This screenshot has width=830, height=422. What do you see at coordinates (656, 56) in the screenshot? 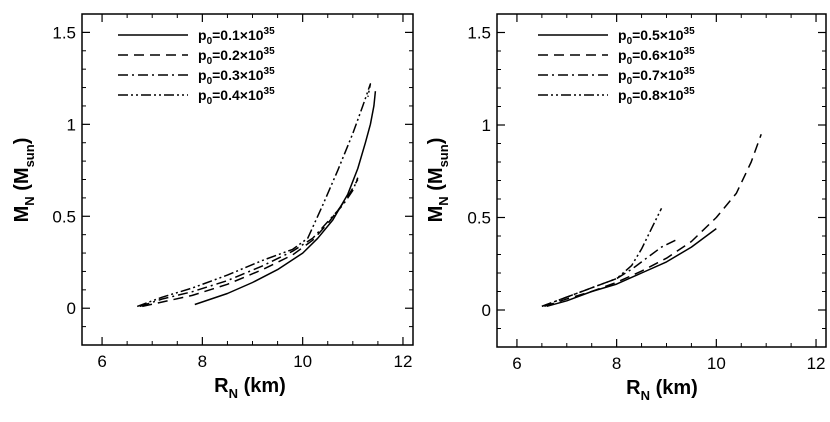
I see `legend-label: p0=0.6×1035` at bounding box center [656, 56].